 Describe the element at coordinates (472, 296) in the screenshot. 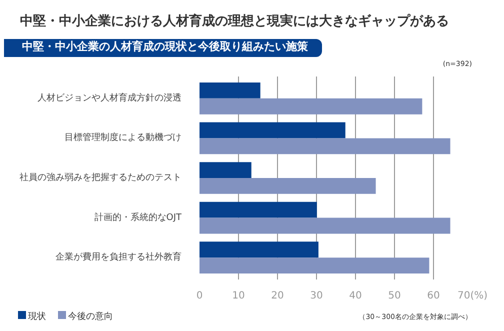

I see `x-tick-label: 70(%)` at that location.